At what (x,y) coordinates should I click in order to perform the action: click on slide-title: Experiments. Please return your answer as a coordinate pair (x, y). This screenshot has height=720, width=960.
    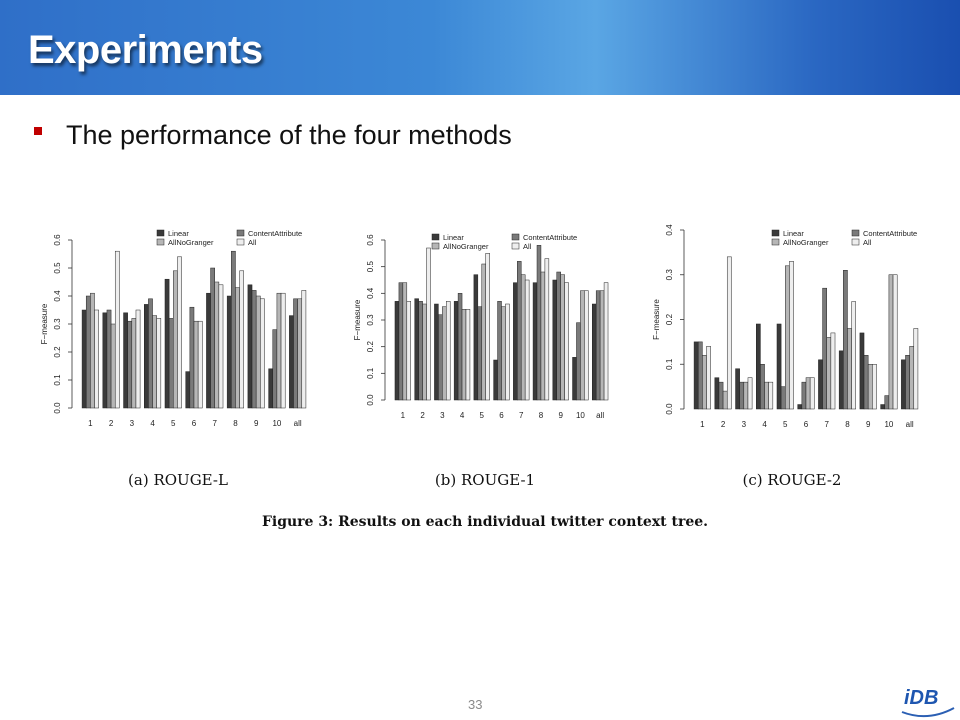
    Looking at the image, I should click on (145, 50).